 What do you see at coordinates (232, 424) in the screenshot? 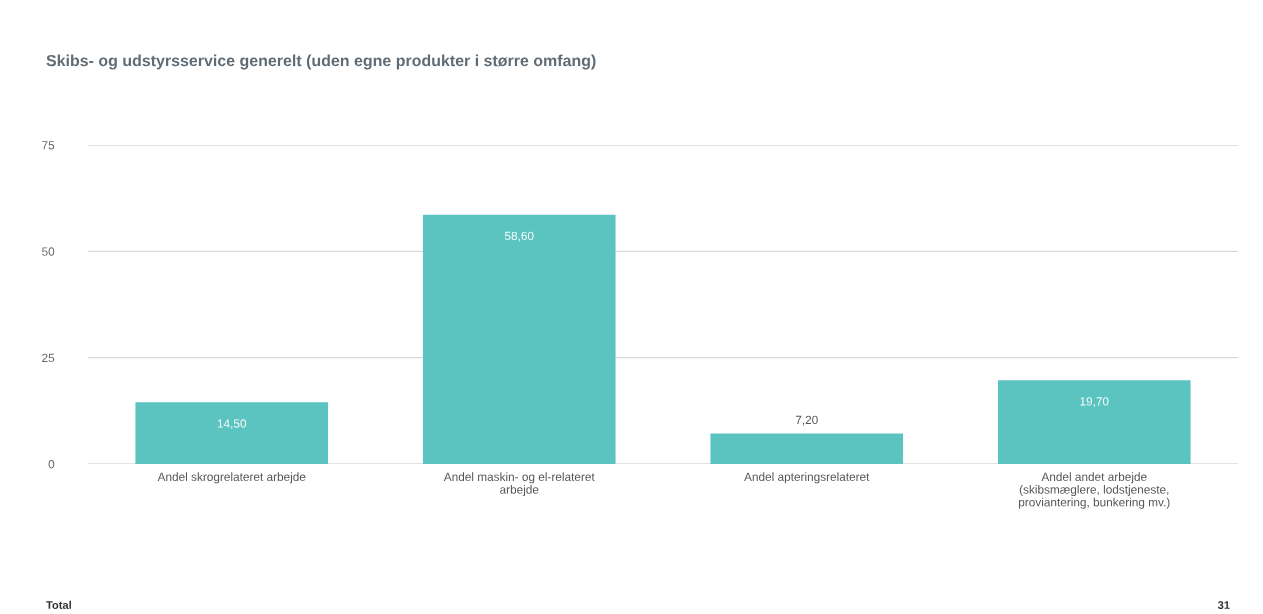
I see `data-label: 14,50` at bounding box center [232, 424].